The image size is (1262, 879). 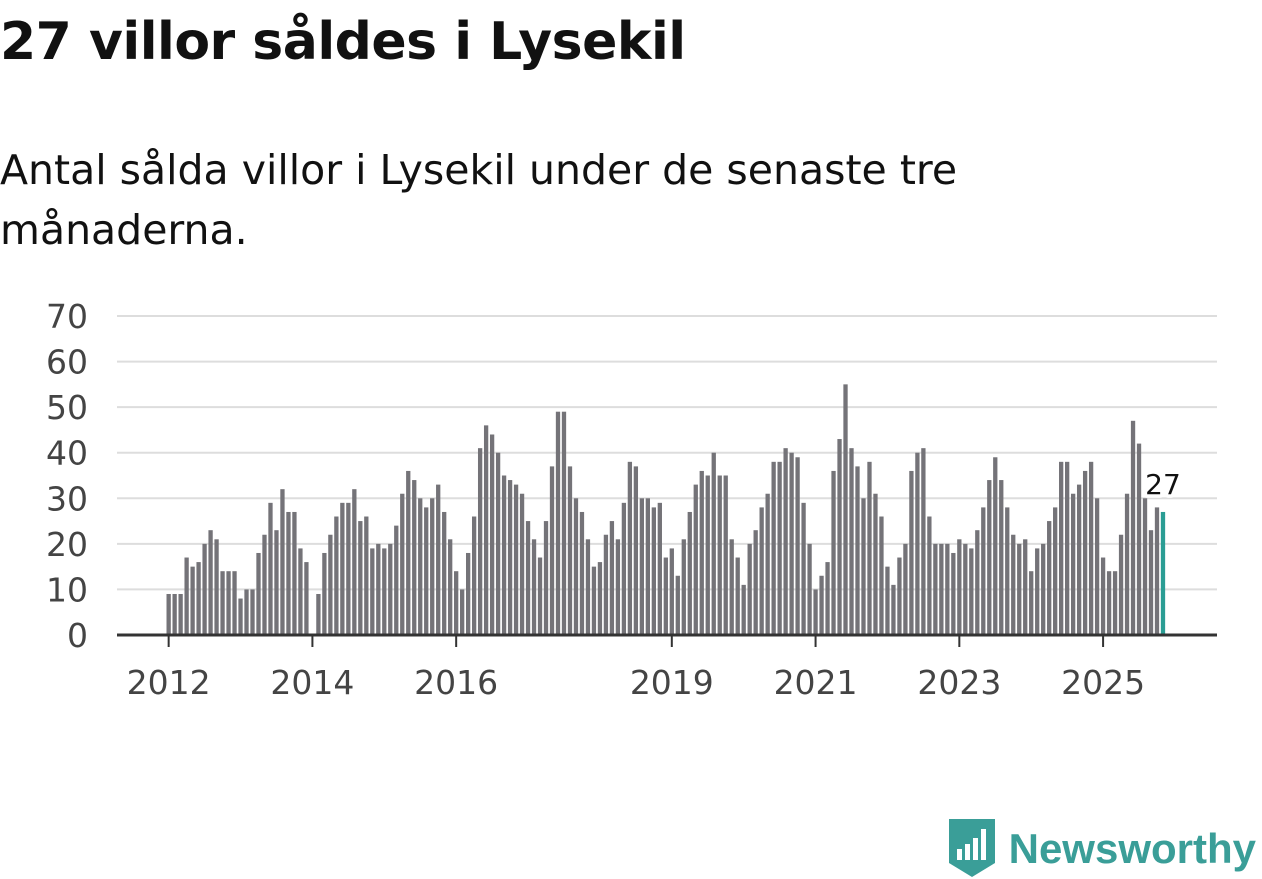 What do you see at coordinates (1101, 849) in the screenshot?
I see `brand-logo: Newsworthy` at bounding box center [1101, 849].